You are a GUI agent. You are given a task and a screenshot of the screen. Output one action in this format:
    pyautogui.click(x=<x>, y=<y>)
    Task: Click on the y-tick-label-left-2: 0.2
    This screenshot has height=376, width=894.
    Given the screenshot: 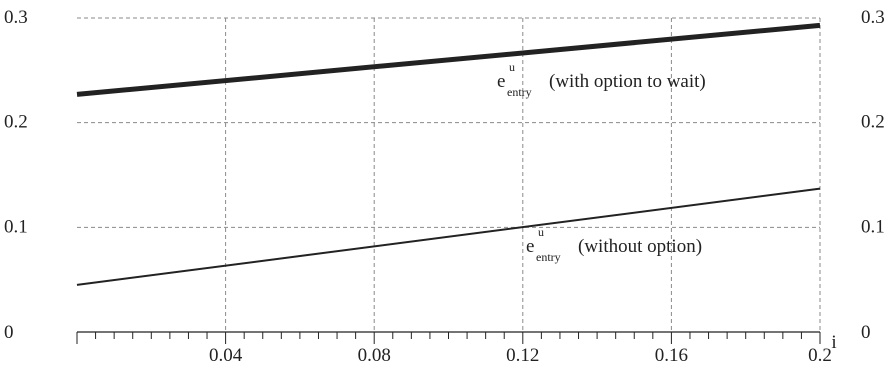 What is the action you would take?
    pyautogui.click(x=16, y=122)
    